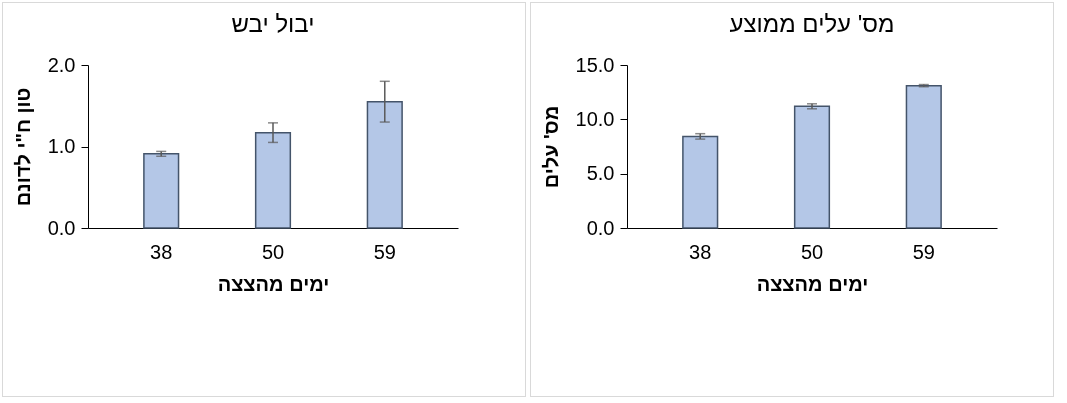 The image size is (1067, 403). Describe the element at coordinates (595, 64) in the screenshot. I see `y-tick-label: 15.0` at that location.